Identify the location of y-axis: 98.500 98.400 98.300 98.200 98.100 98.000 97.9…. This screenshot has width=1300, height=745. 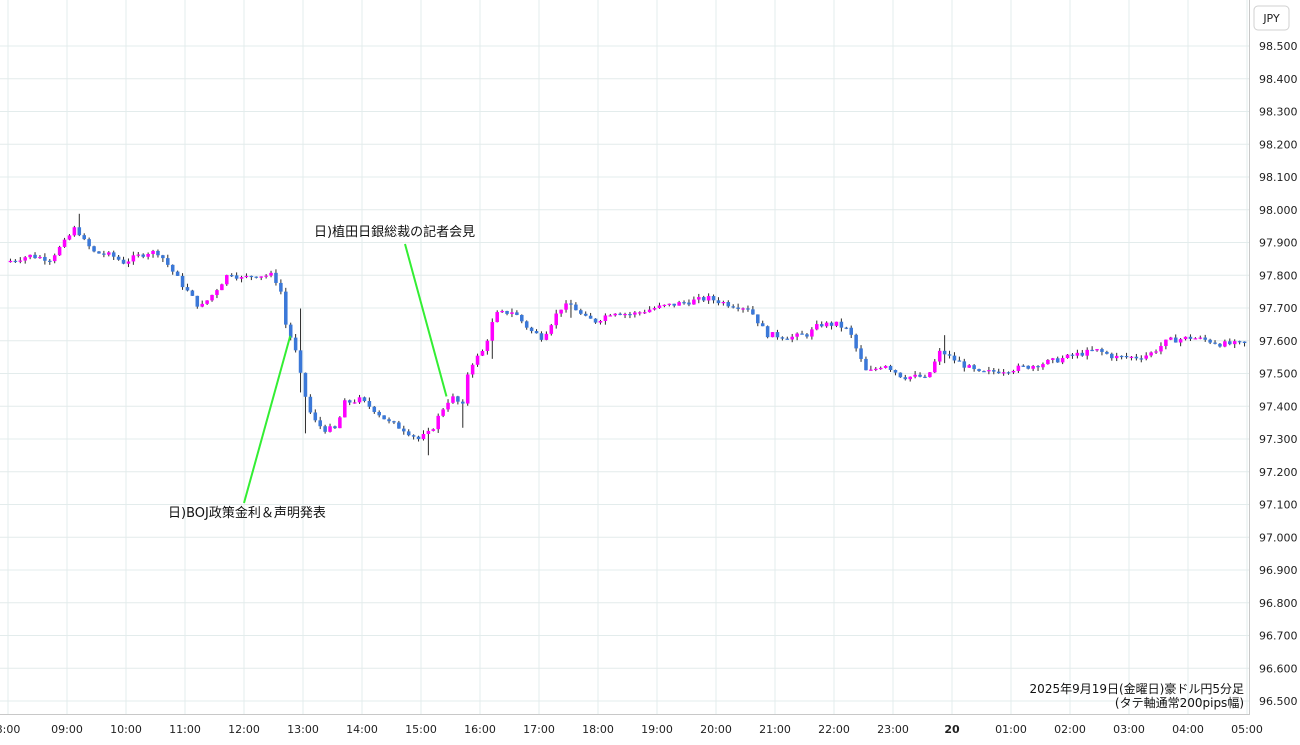
(1278, 374).